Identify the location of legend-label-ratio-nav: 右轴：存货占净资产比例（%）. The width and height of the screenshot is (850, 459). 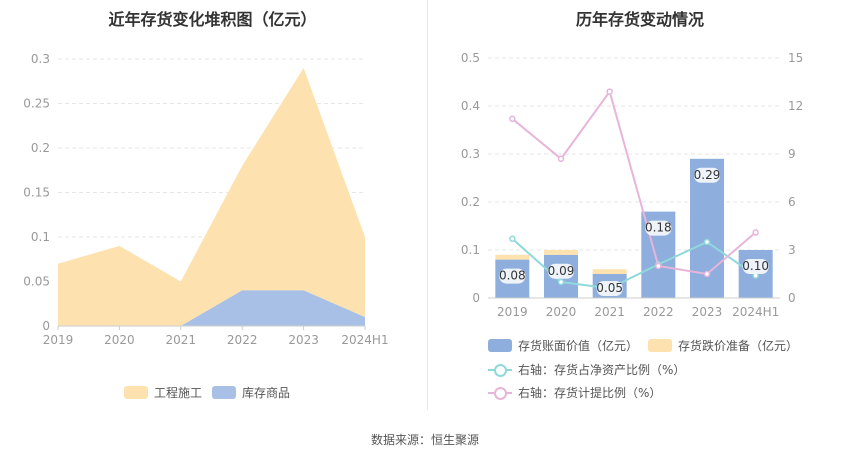
(602, 370).